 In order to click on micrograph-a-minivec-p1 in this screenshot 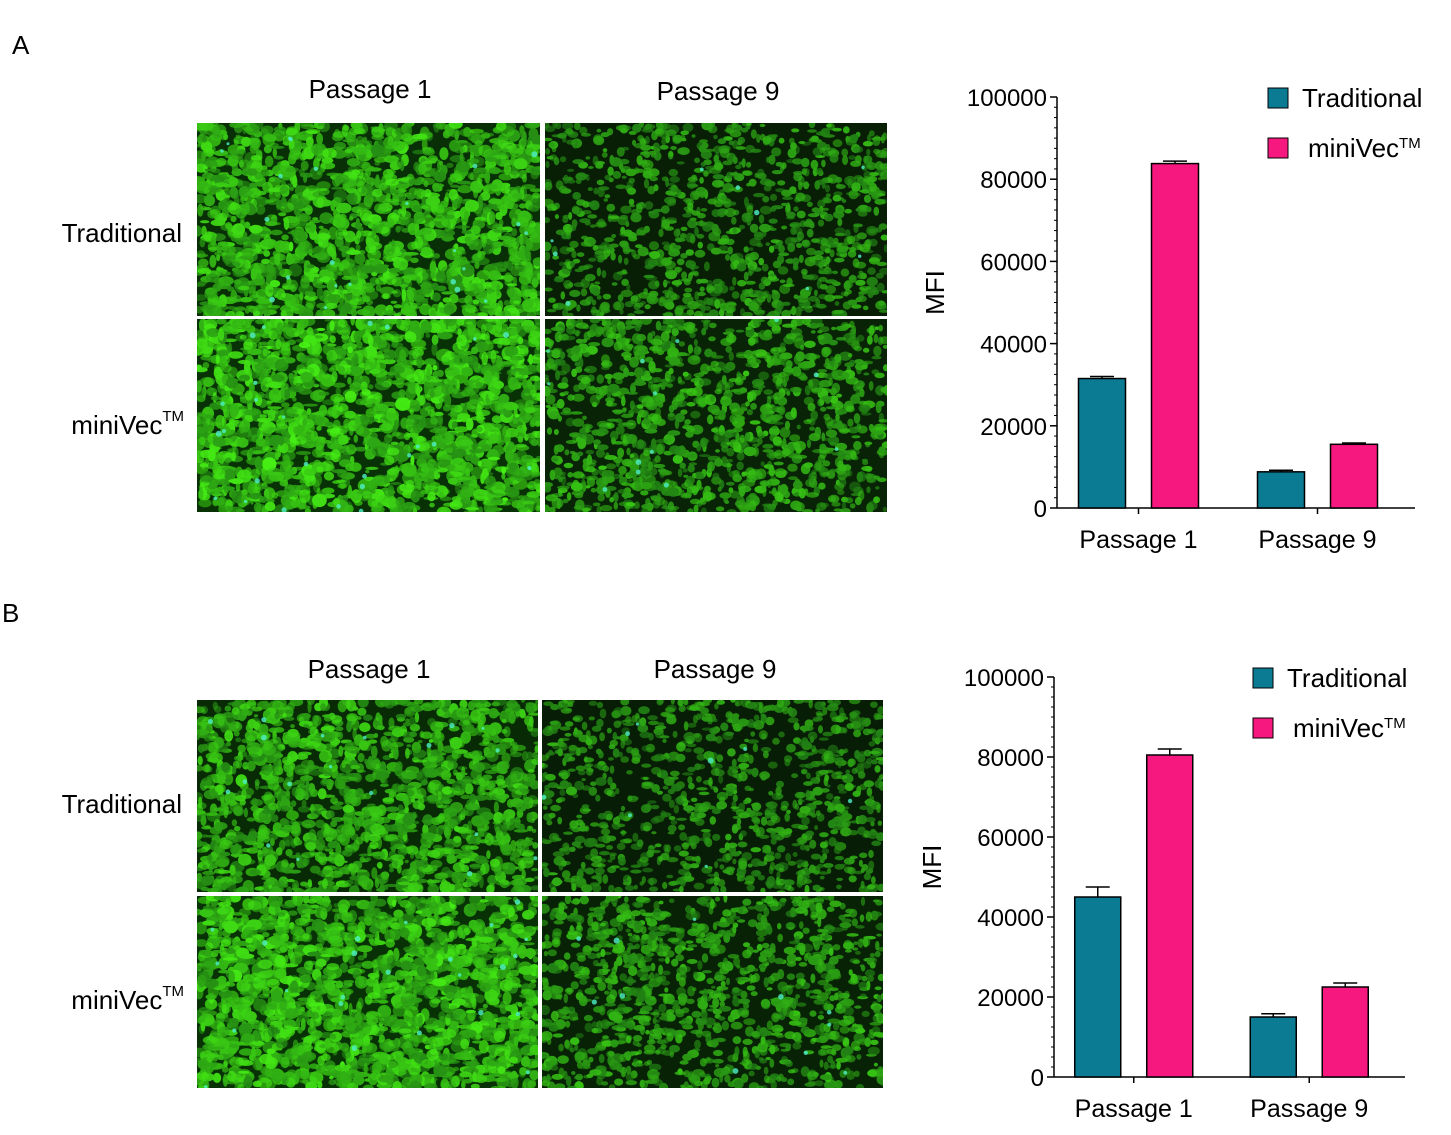, I will do `click(368, 415)`.